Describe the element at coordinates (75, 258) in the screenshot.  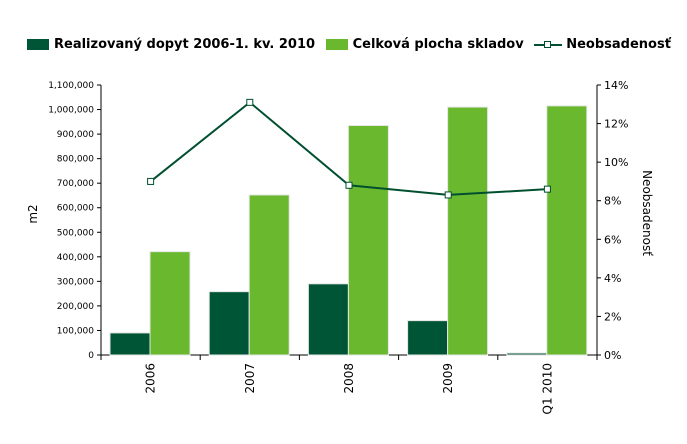
I see `y-tick-label: 400,000` at that location.